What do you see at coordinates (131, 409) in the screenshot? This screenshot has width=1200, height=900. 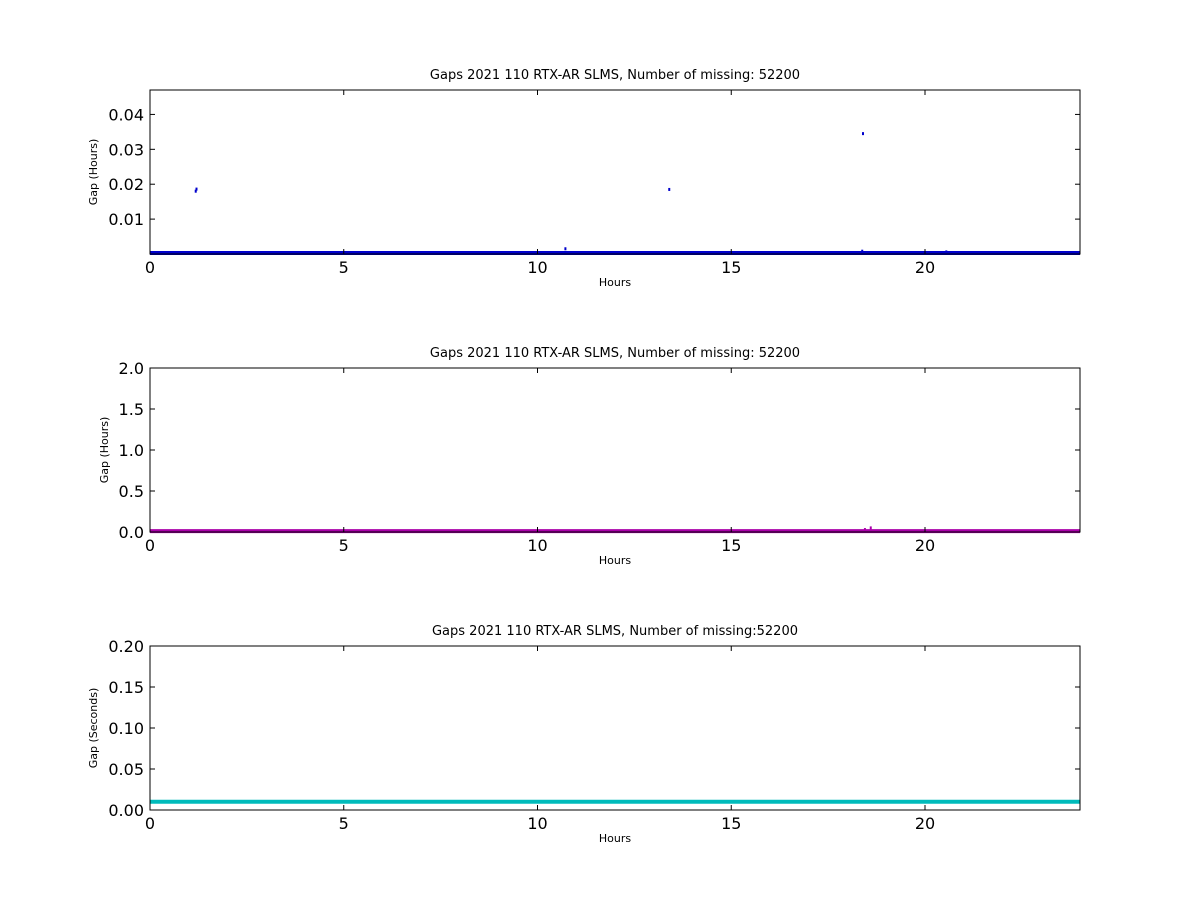 I see `y-tick-label: 1.5` at bounding box center [131, 409].